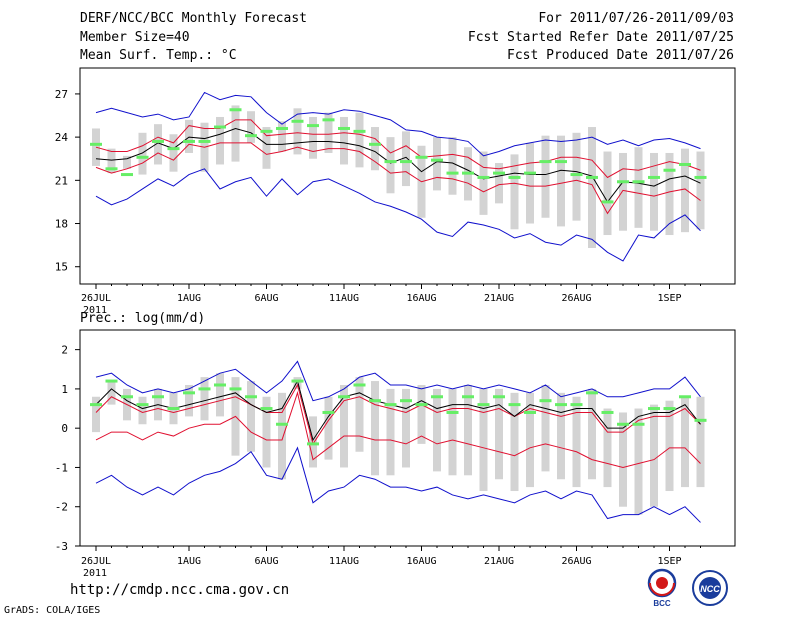 This screenshot has height=618, width=800. Describe the element at coordinates (398, 484) in the screenshot. I see `series-min-line` at that location.